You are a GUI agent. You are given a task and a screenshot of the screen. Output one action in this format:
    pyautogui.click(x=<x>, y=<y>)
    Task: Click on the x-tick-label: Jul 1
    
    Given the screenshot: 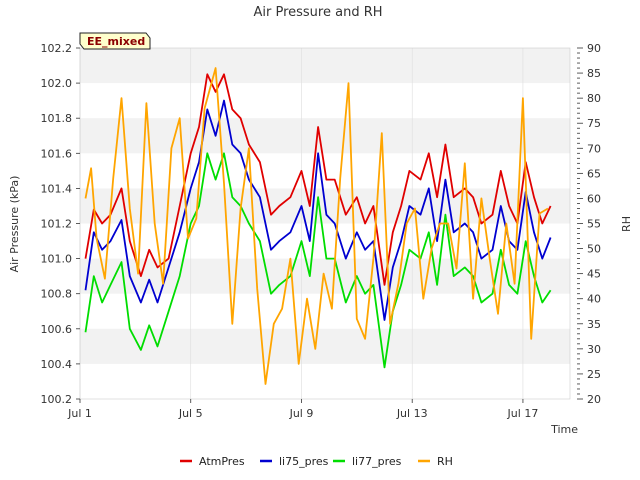 What is the action you would take?
    pyautogui.click(x=79, y=413)
    